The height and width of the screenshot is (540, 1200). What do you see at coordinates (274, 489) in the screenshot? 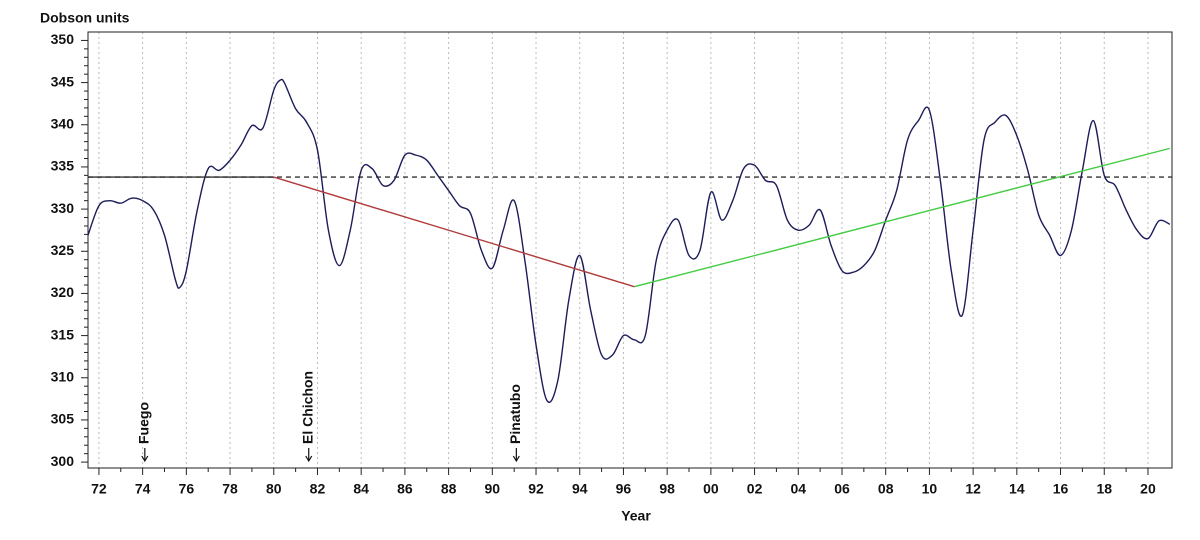
I see `x-tick-label: 80` at bounding box center [274, 489].